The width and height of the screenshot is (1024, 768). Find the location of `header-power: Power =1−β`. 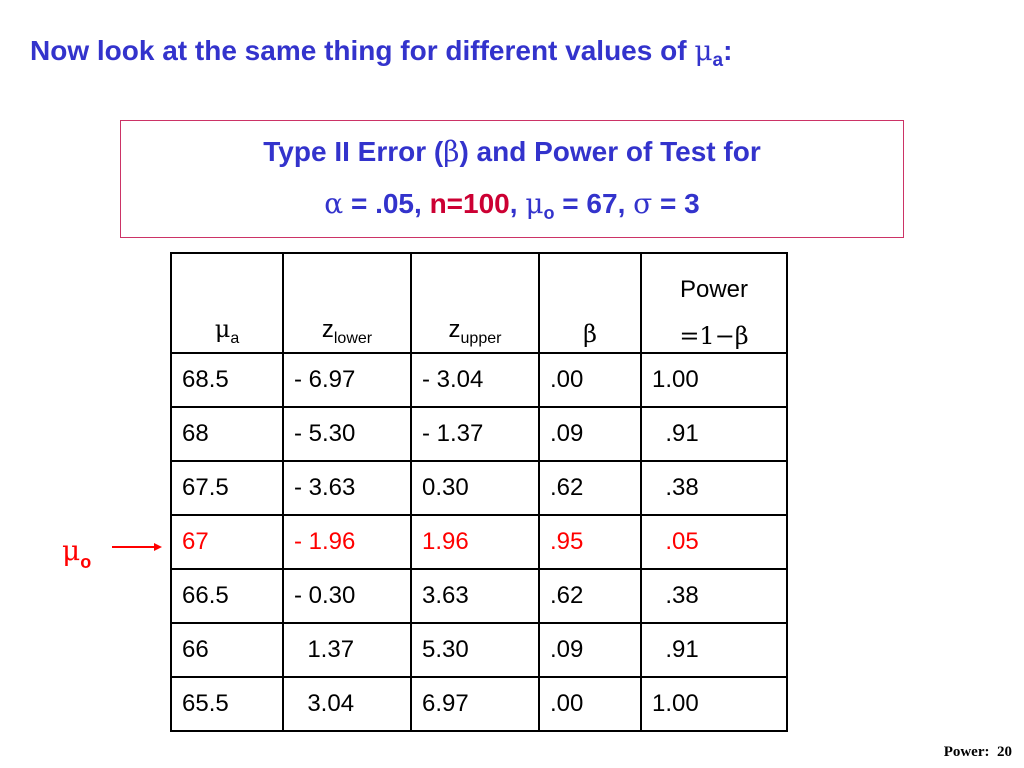

header-power: Power =1−β is located at coordinates (714, 303).